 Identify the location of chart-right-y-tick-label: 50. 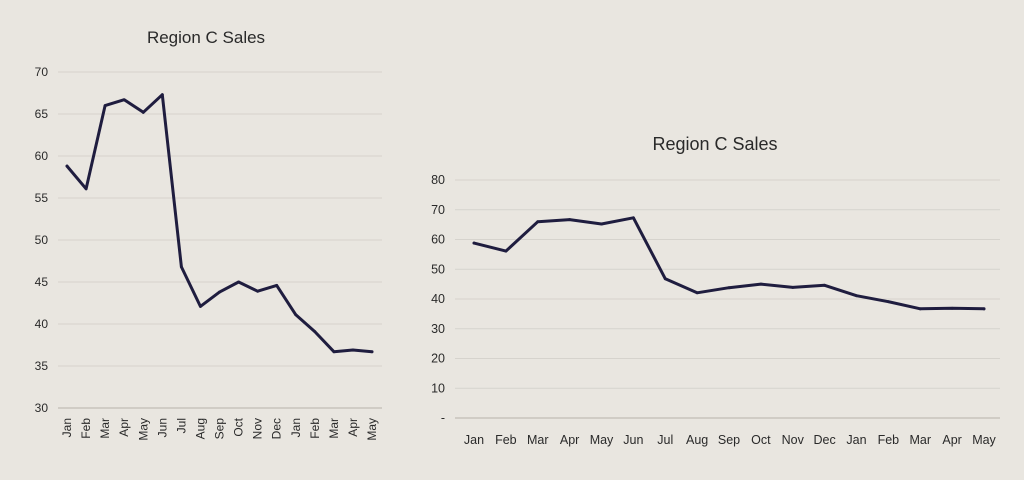
(438, 269).